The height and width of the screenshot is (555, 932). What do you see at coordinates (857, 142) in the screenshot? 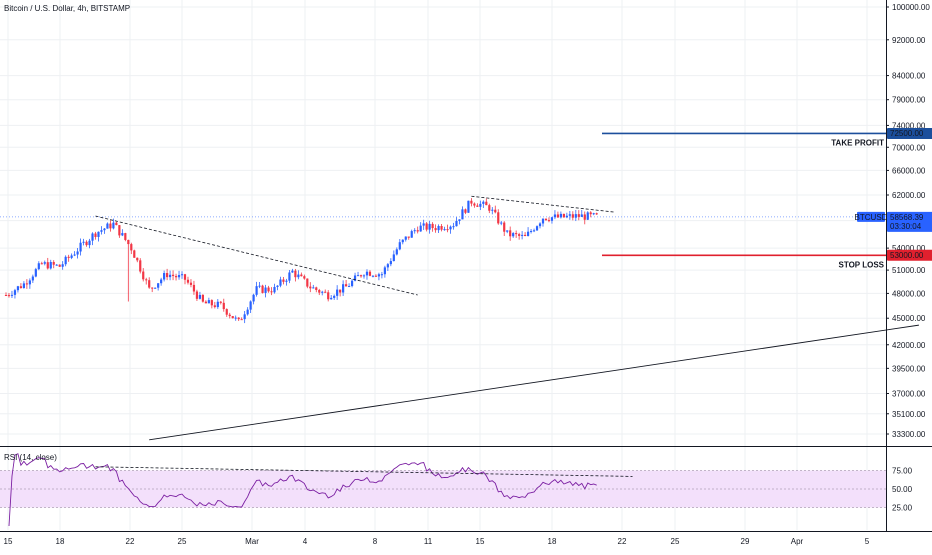
I see `take-profit-label: TAKE PROFIT` at bounding box center [857, 142].